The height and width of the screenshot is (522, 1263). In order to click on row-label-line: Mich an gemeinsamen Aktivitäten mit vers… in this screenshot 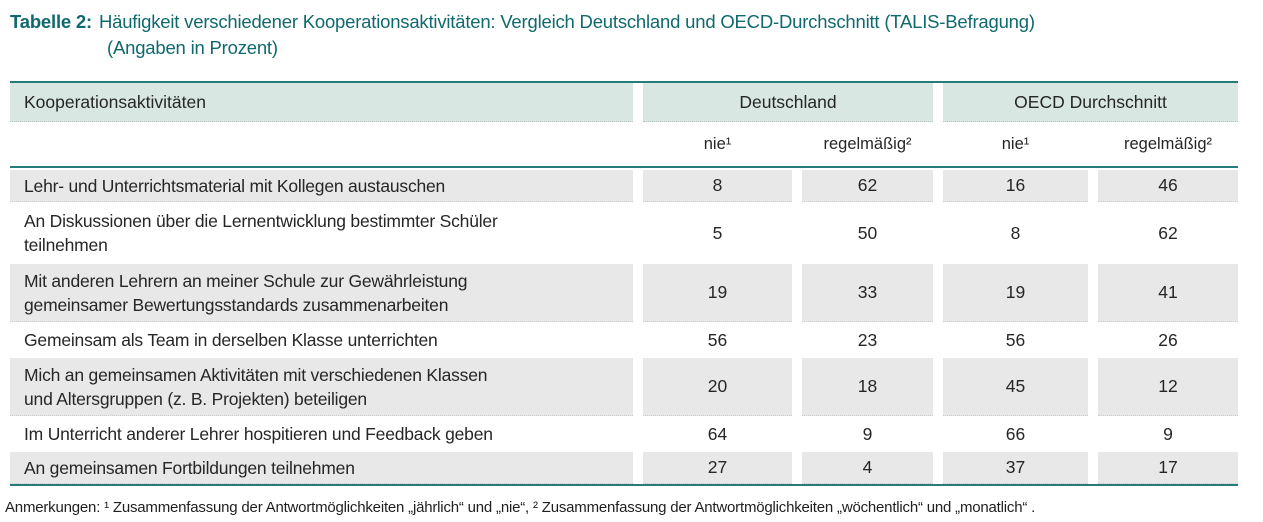, I will do `click(256, 374)`.